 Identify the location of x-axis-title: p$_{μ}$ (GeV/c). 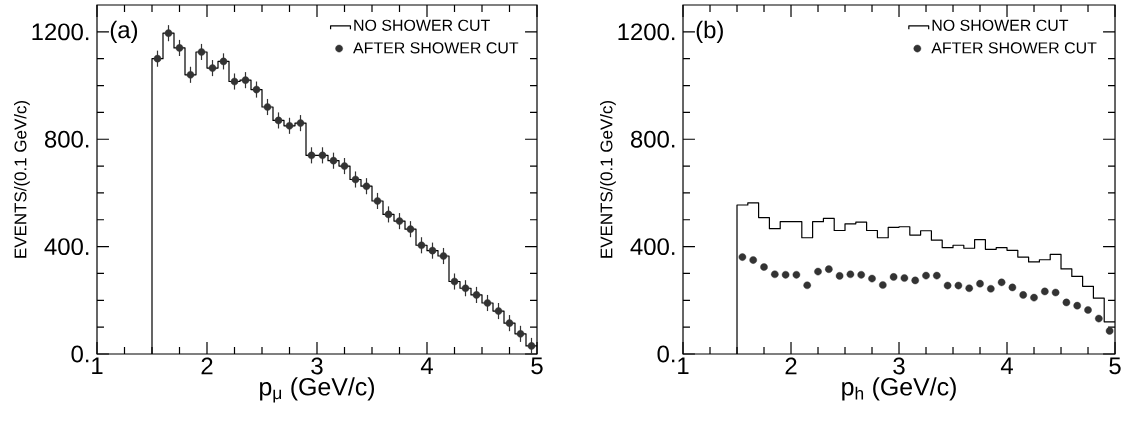
(317, 390).